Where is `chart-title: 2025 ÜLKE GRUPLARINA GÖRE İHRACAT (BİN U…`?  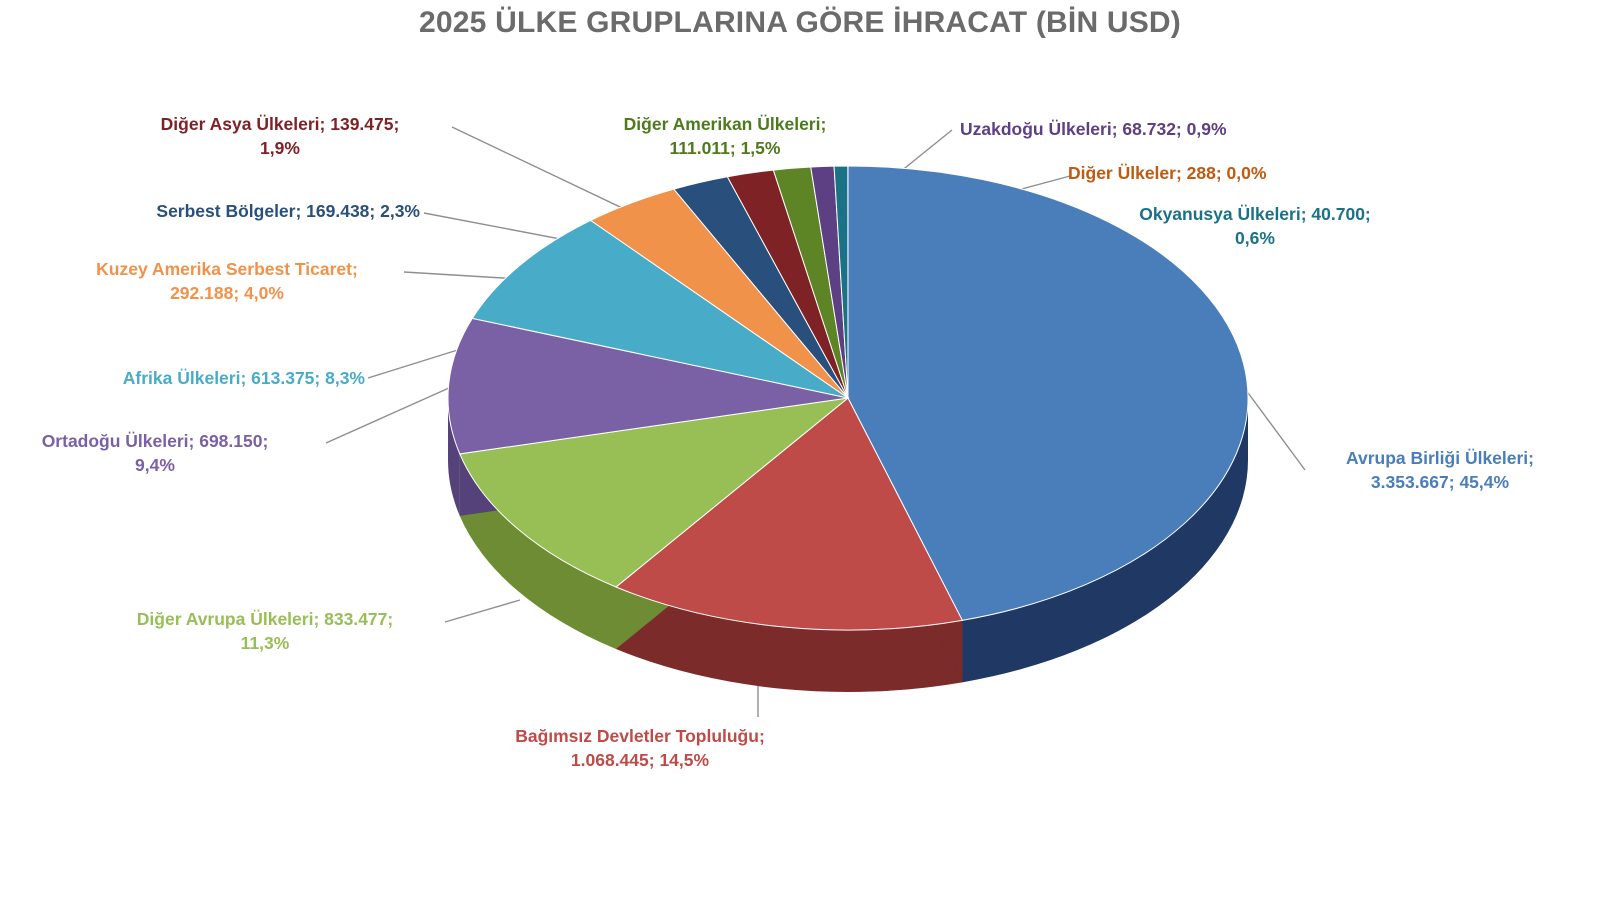
chart-title: 2025 ÜLKE GRUPLARINA GÖRE İHRACAT (BİN U… is located at coordinates (800, 22).